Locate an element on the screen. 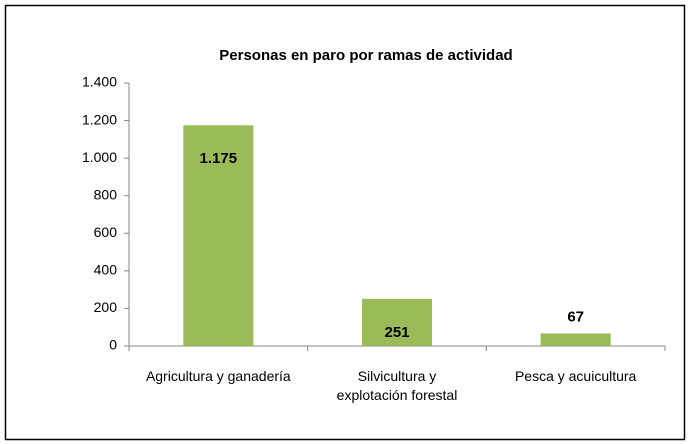 Image resolution: width=690 pixels, height=444 pixels. x-tick-label: Silvicultura y explotación forestal is located at coordinates (397, 385).